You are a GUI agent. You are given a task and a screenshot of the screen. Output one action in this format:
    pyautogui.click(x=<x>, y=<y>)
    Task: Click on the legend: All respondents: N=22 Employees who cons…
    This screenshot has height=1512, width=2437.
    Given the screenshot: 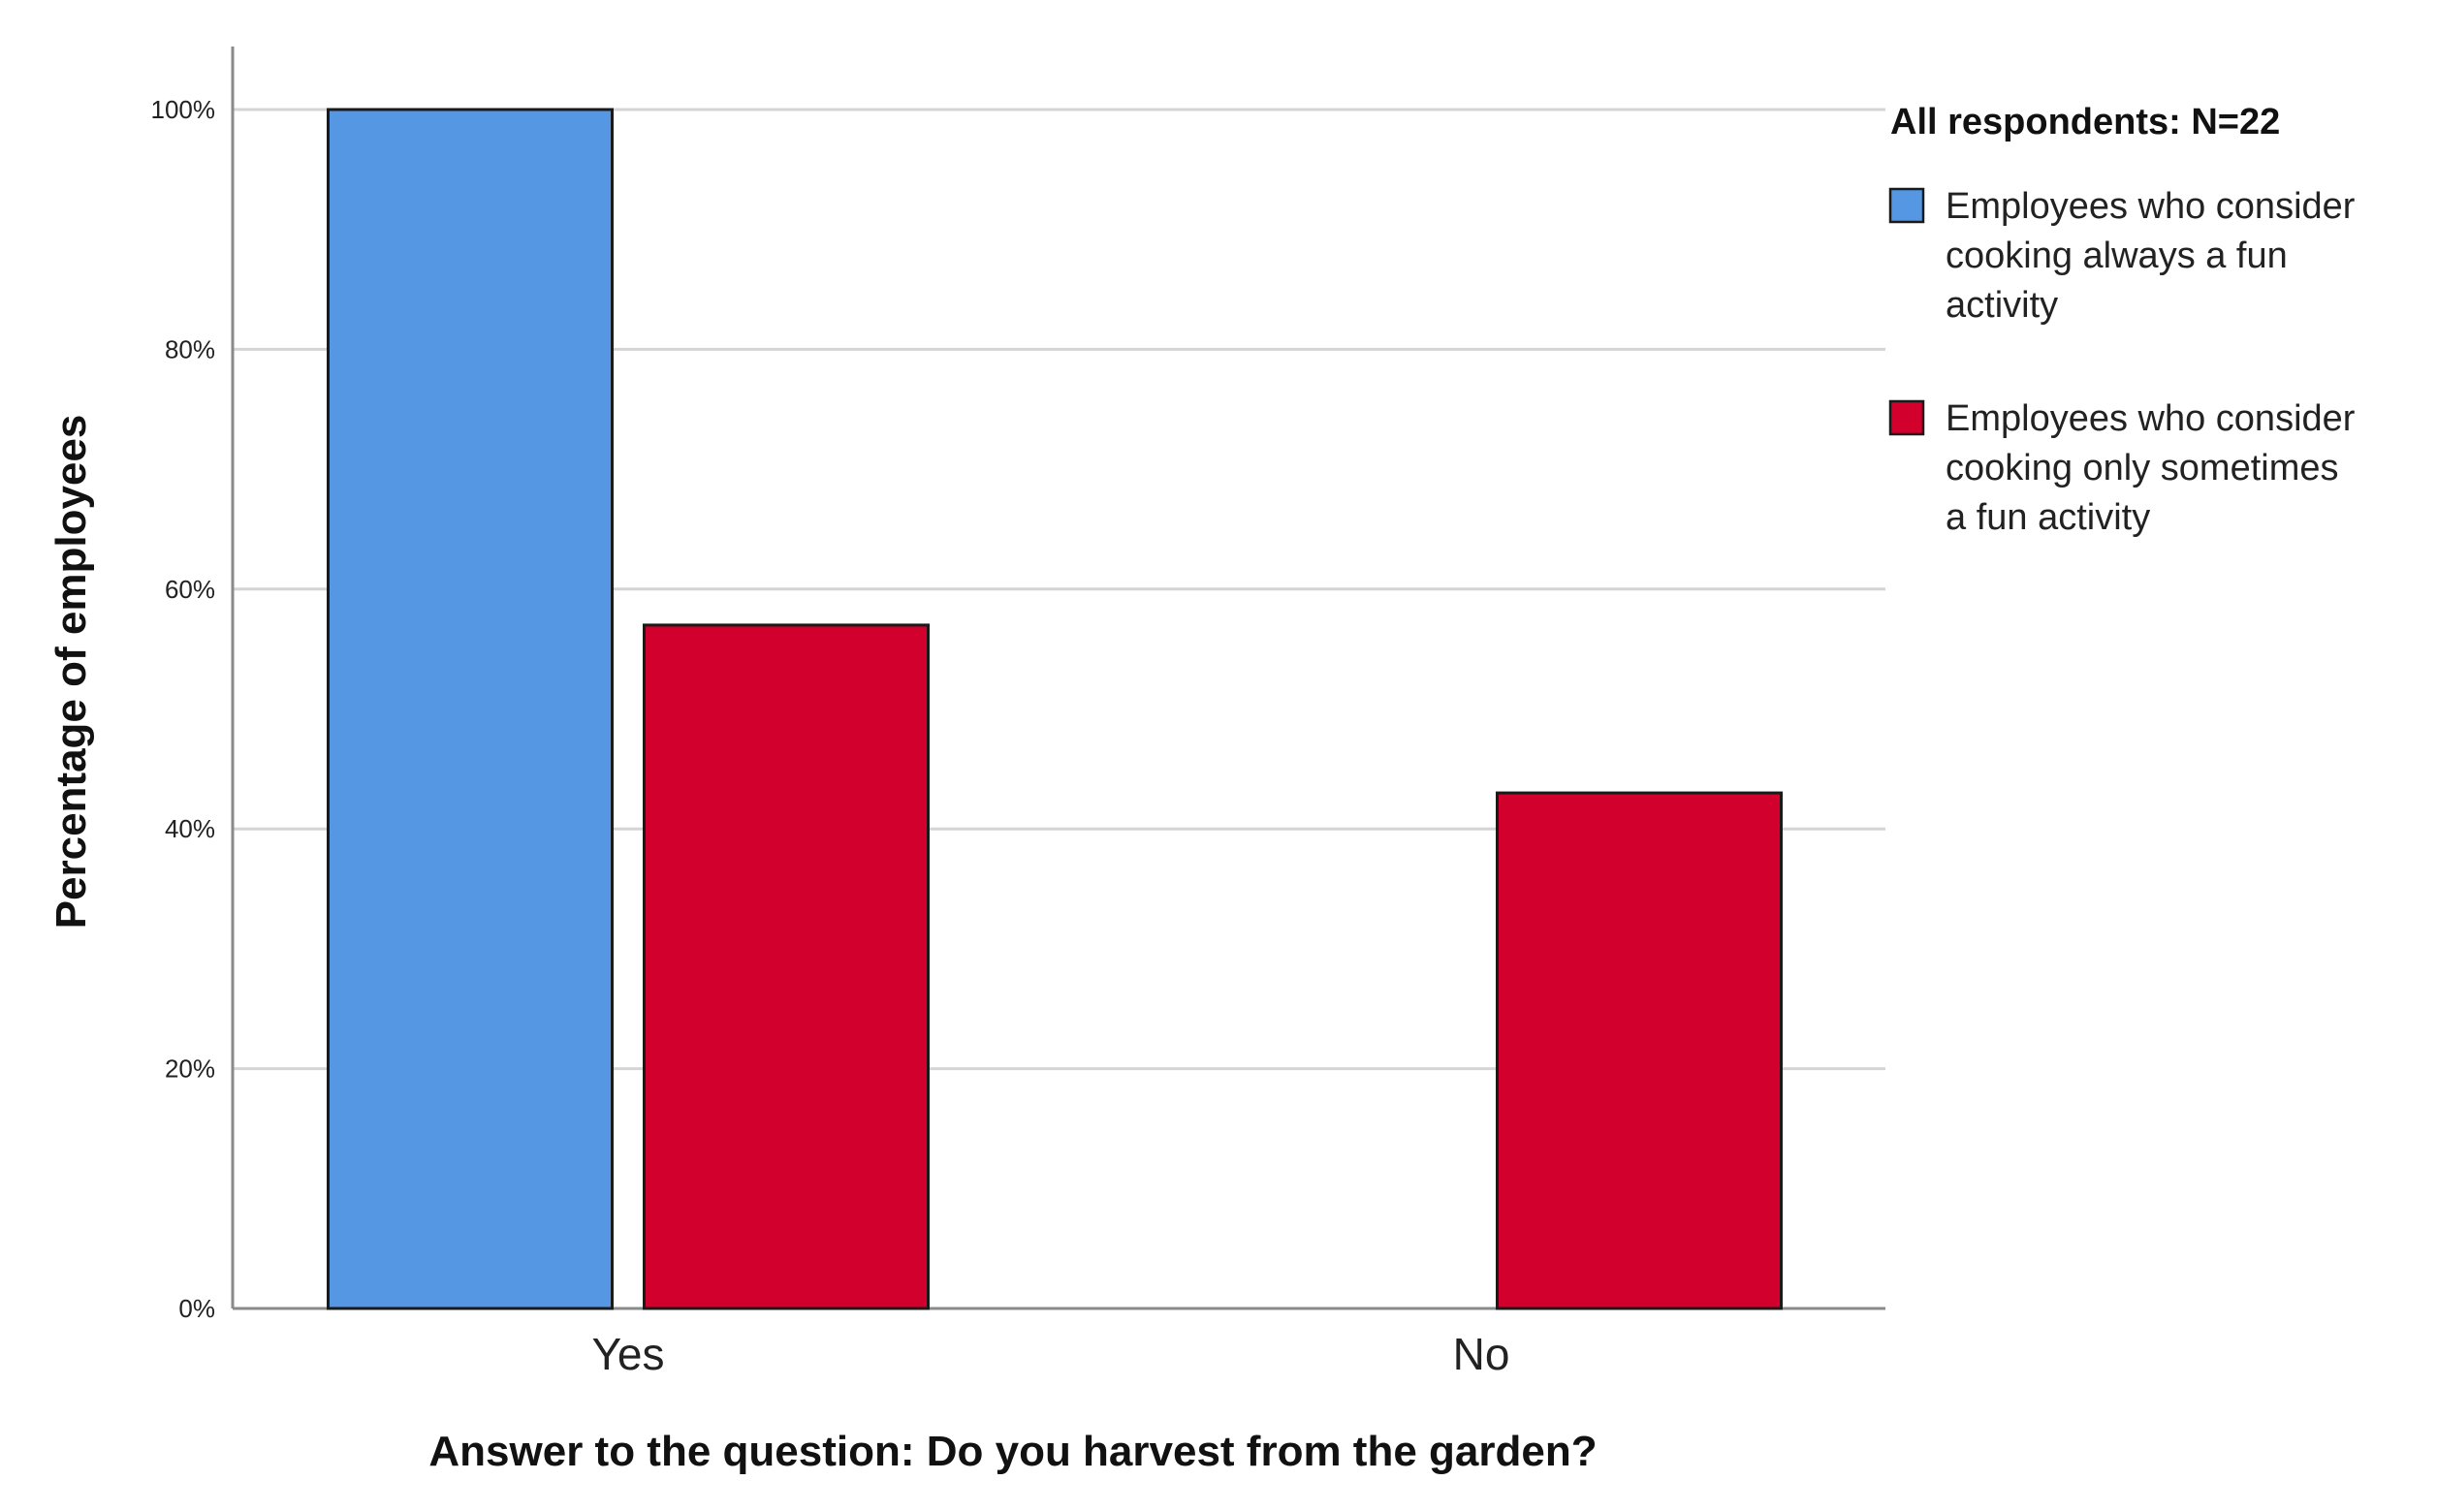 What is the action you would take?
    pyautogui.click(x=2122, y=320)
    